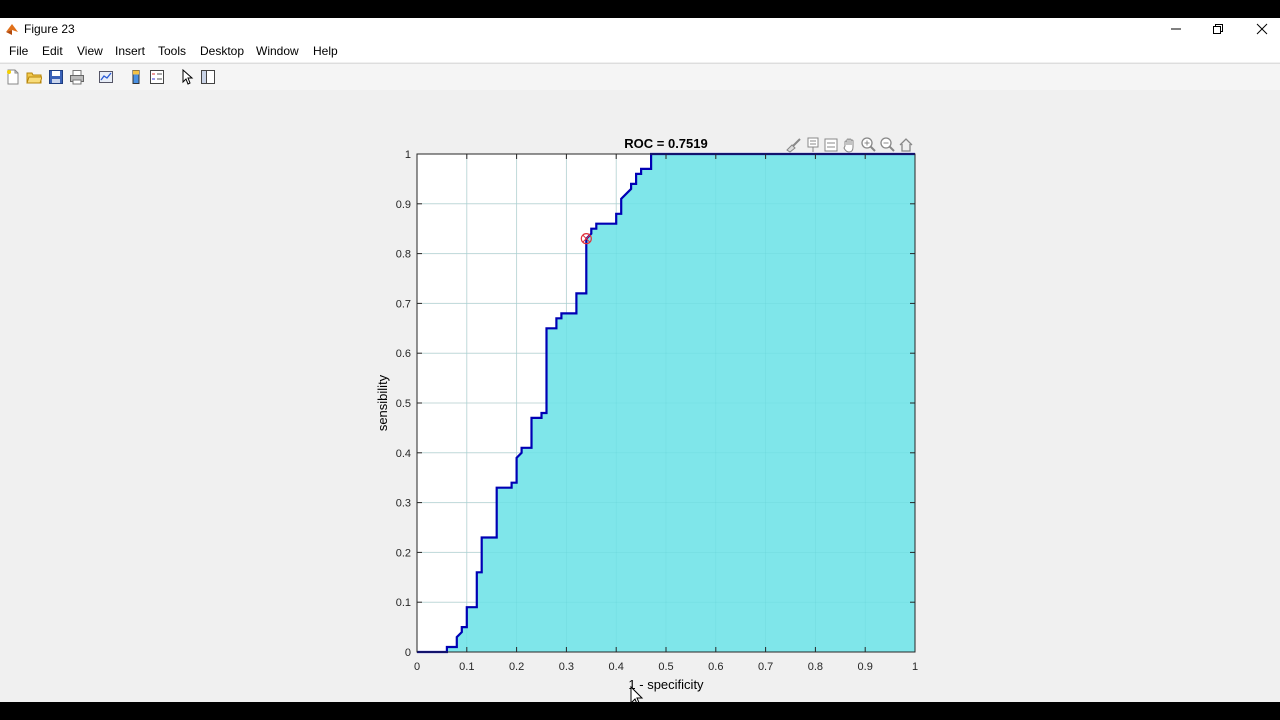  Describe the element at coordinates (49, 29) in the screenshot. I see `window-title: Figure 23` at that location.